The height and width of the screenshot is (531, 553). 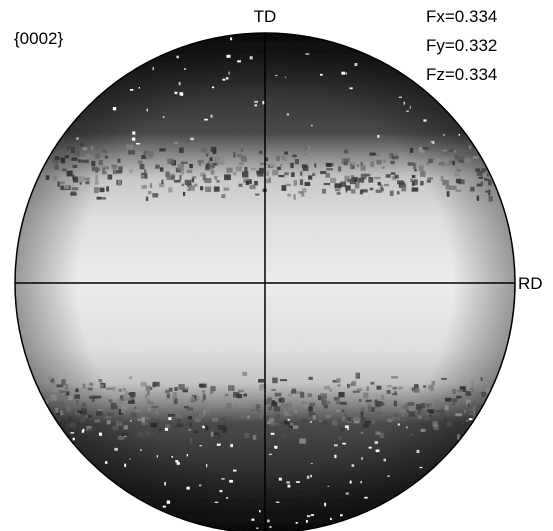 I want to click on fx-value: Fx=0.334, so click(x=461, y=16).